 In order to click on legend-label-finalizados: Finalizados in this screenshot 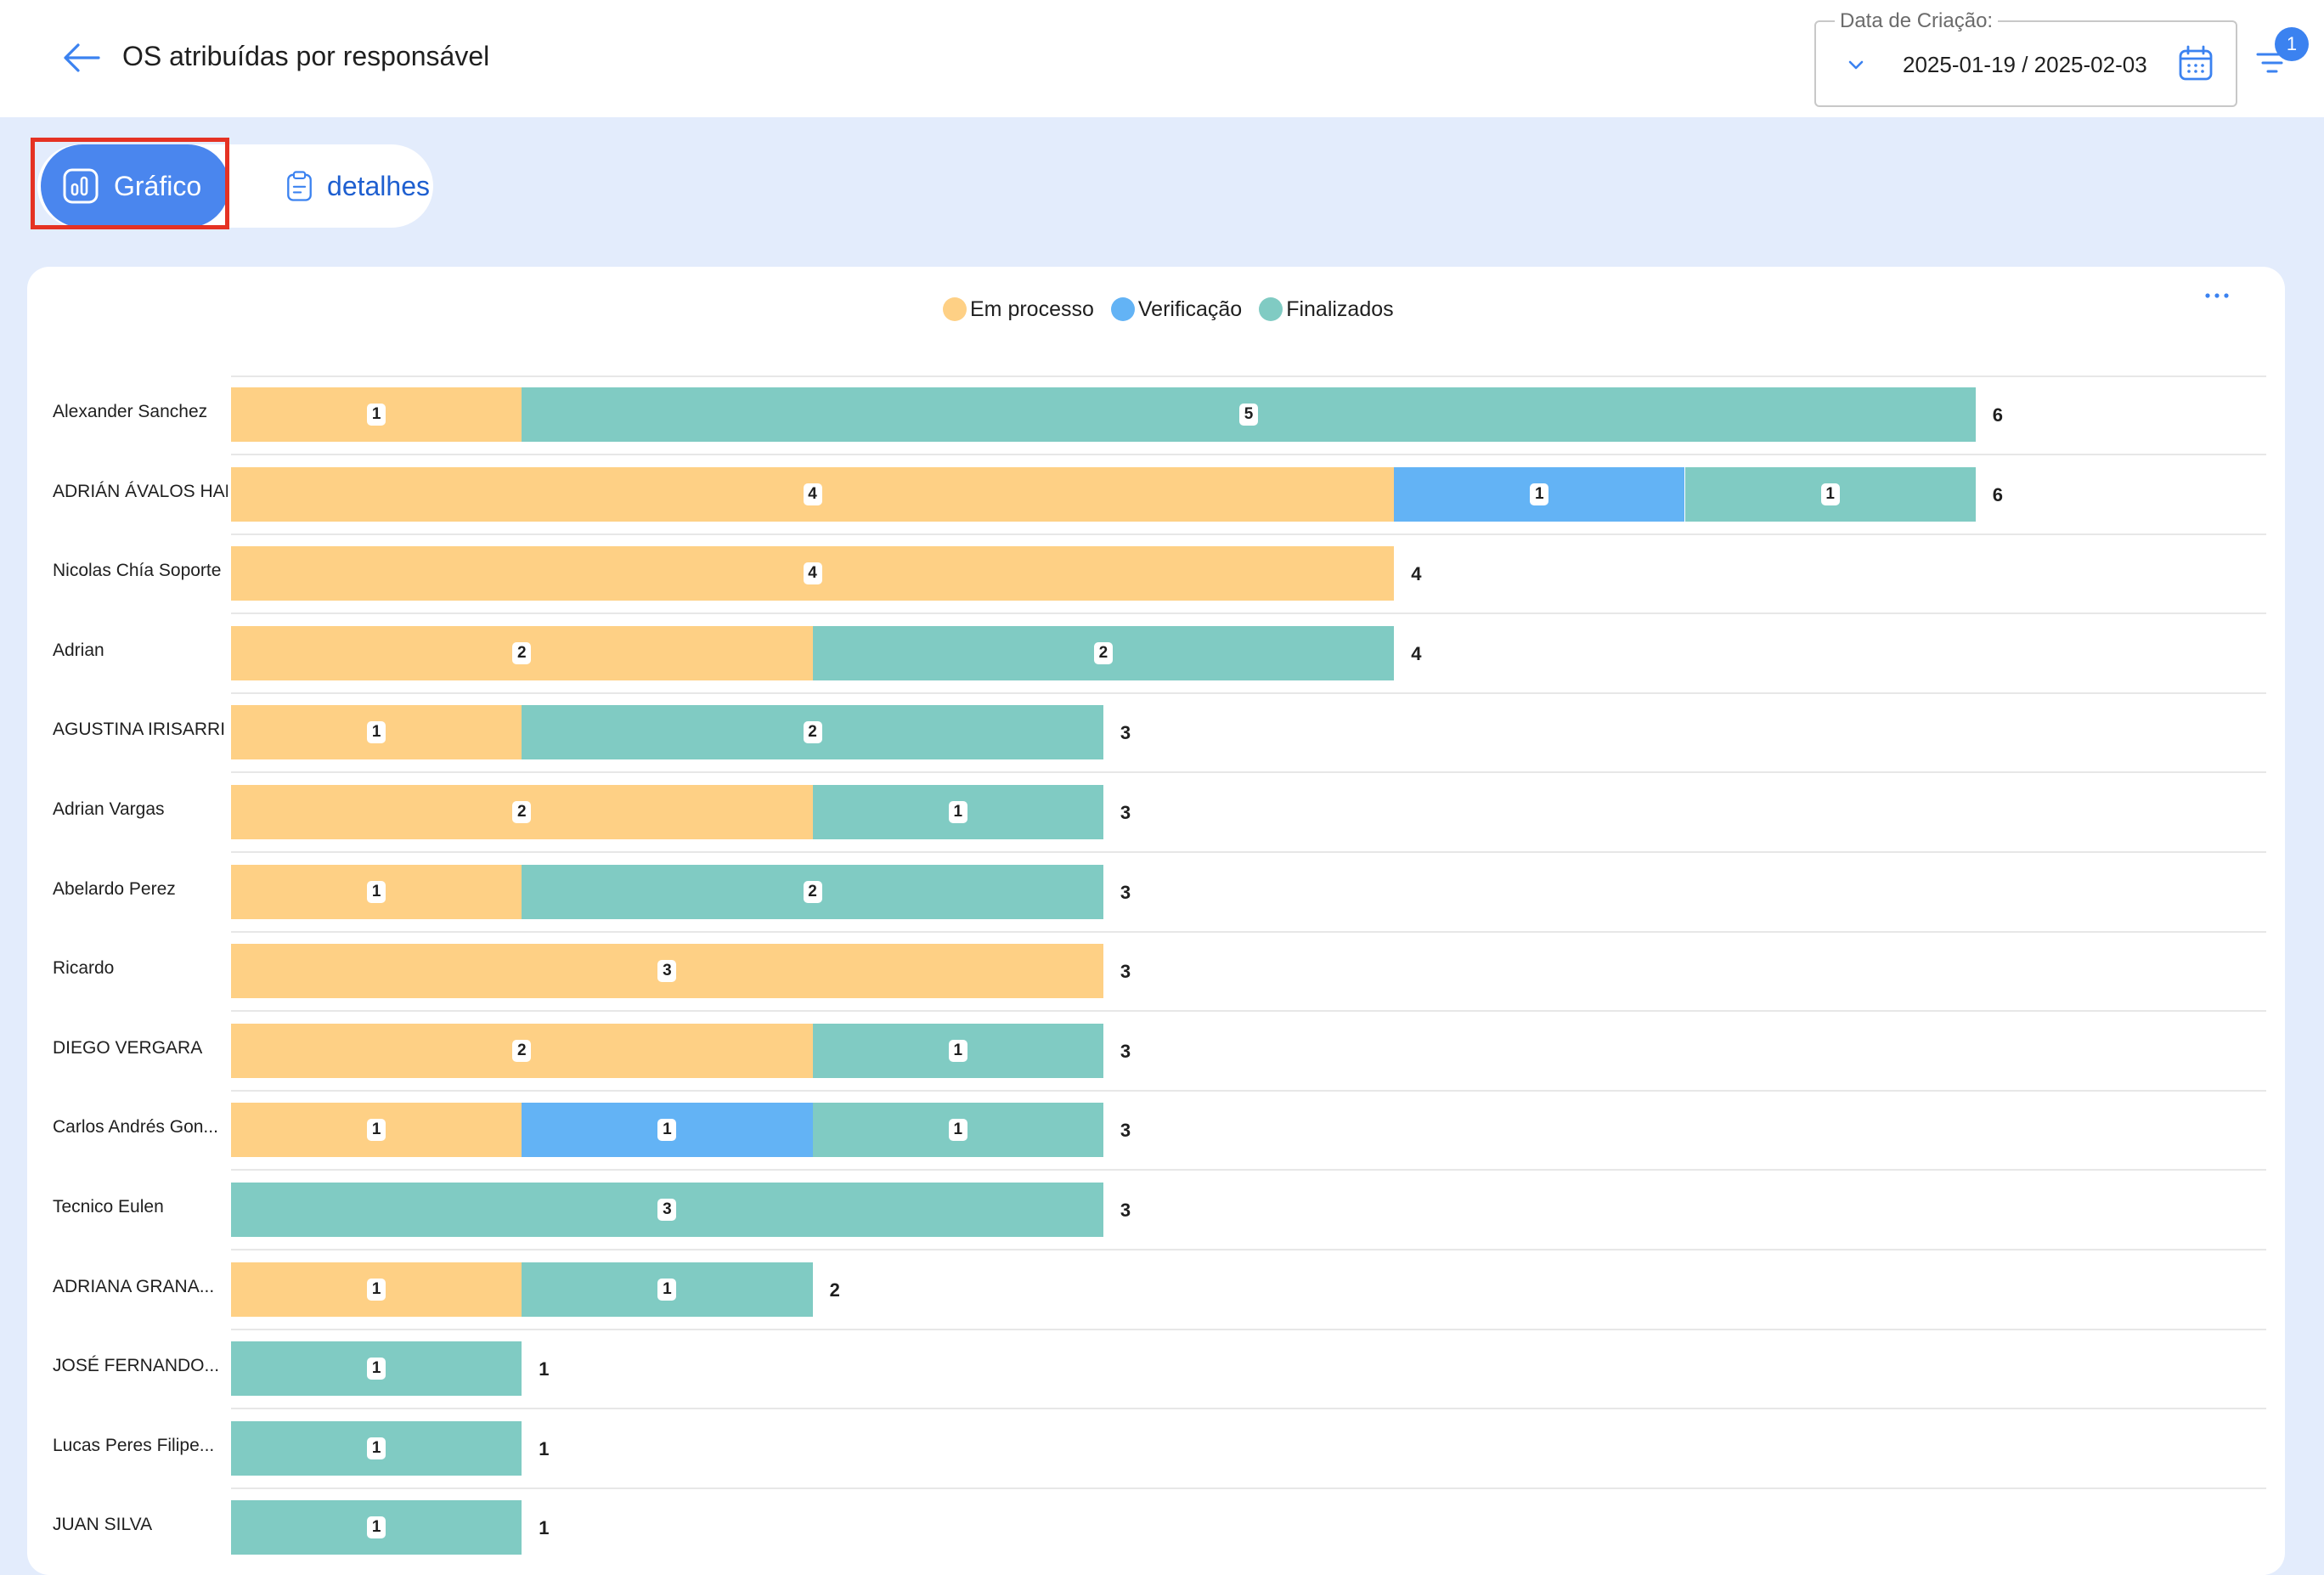, I will do `click(1340, 308)`.